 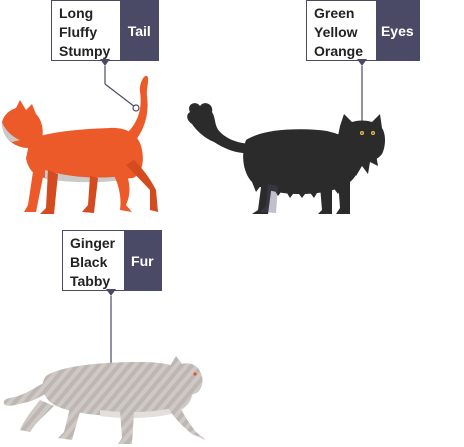 I want to click on ginger-cat-icon, so click(x=80, y=144).